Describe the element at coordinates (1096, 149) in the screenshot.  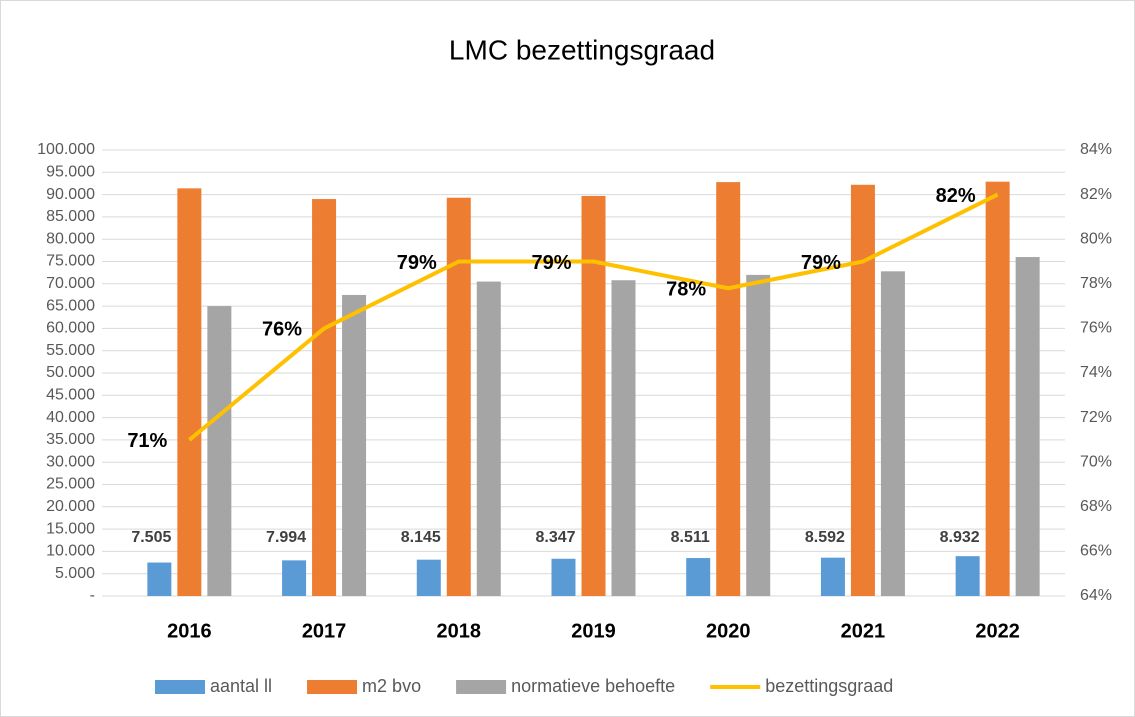
I see `y2-tick-label: 84%` at that location.